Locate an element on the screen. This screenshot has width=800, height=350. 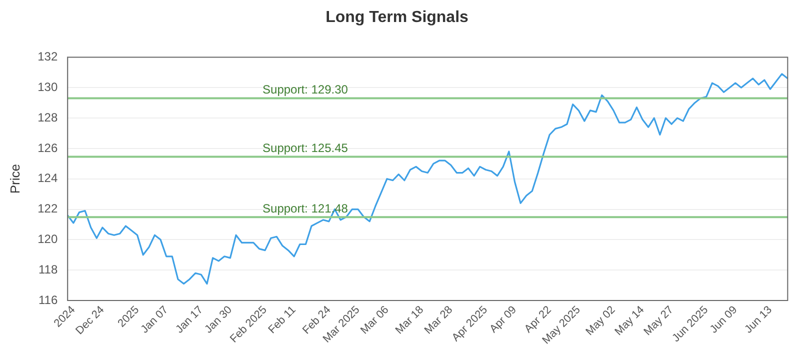
x-tick-label: Feb 11 is located at coordinates (282, 320).